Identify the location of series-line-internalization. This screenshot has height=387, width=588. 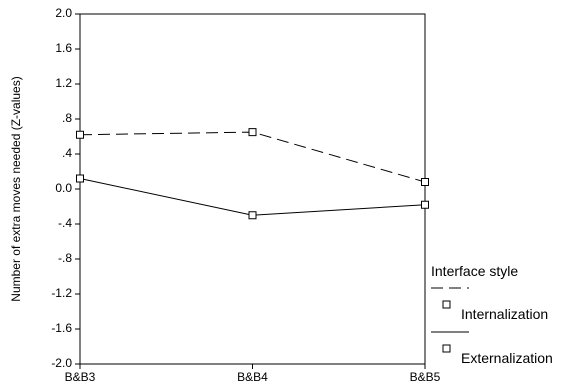
(252, 157).